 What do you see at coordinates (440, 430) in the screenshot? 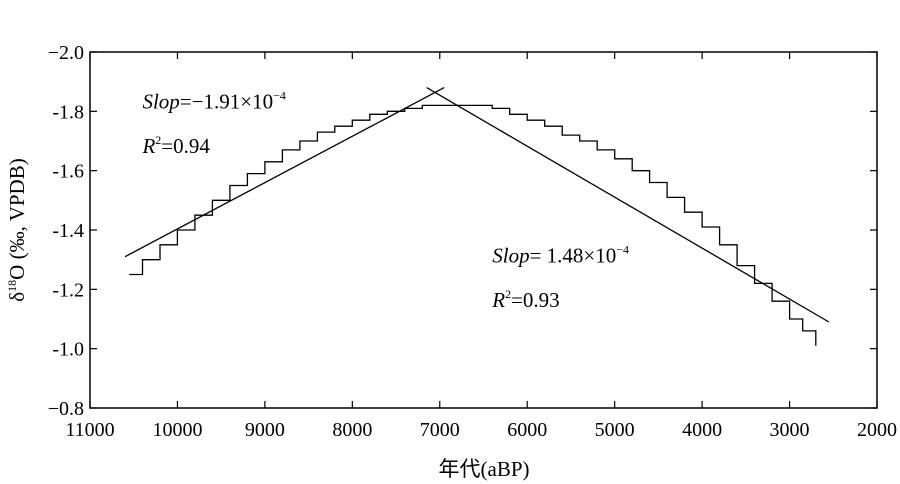
I see `x-tick-label: 7000` at bounding box center [440, 430].